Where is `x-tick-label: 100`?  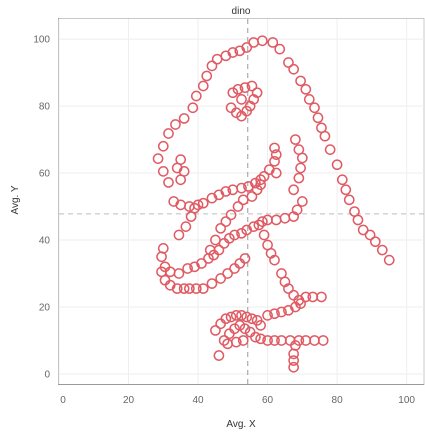
x-tick-label: 100 is located at coordinates (406, 400).